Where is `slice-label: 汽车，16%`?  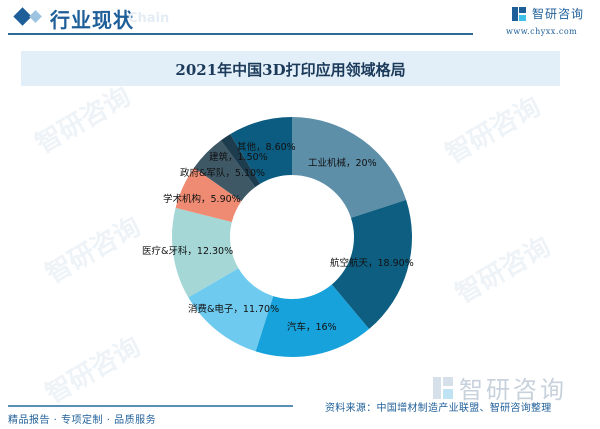 slice-label: 汽车，16% is located at coordinates (312, 327).